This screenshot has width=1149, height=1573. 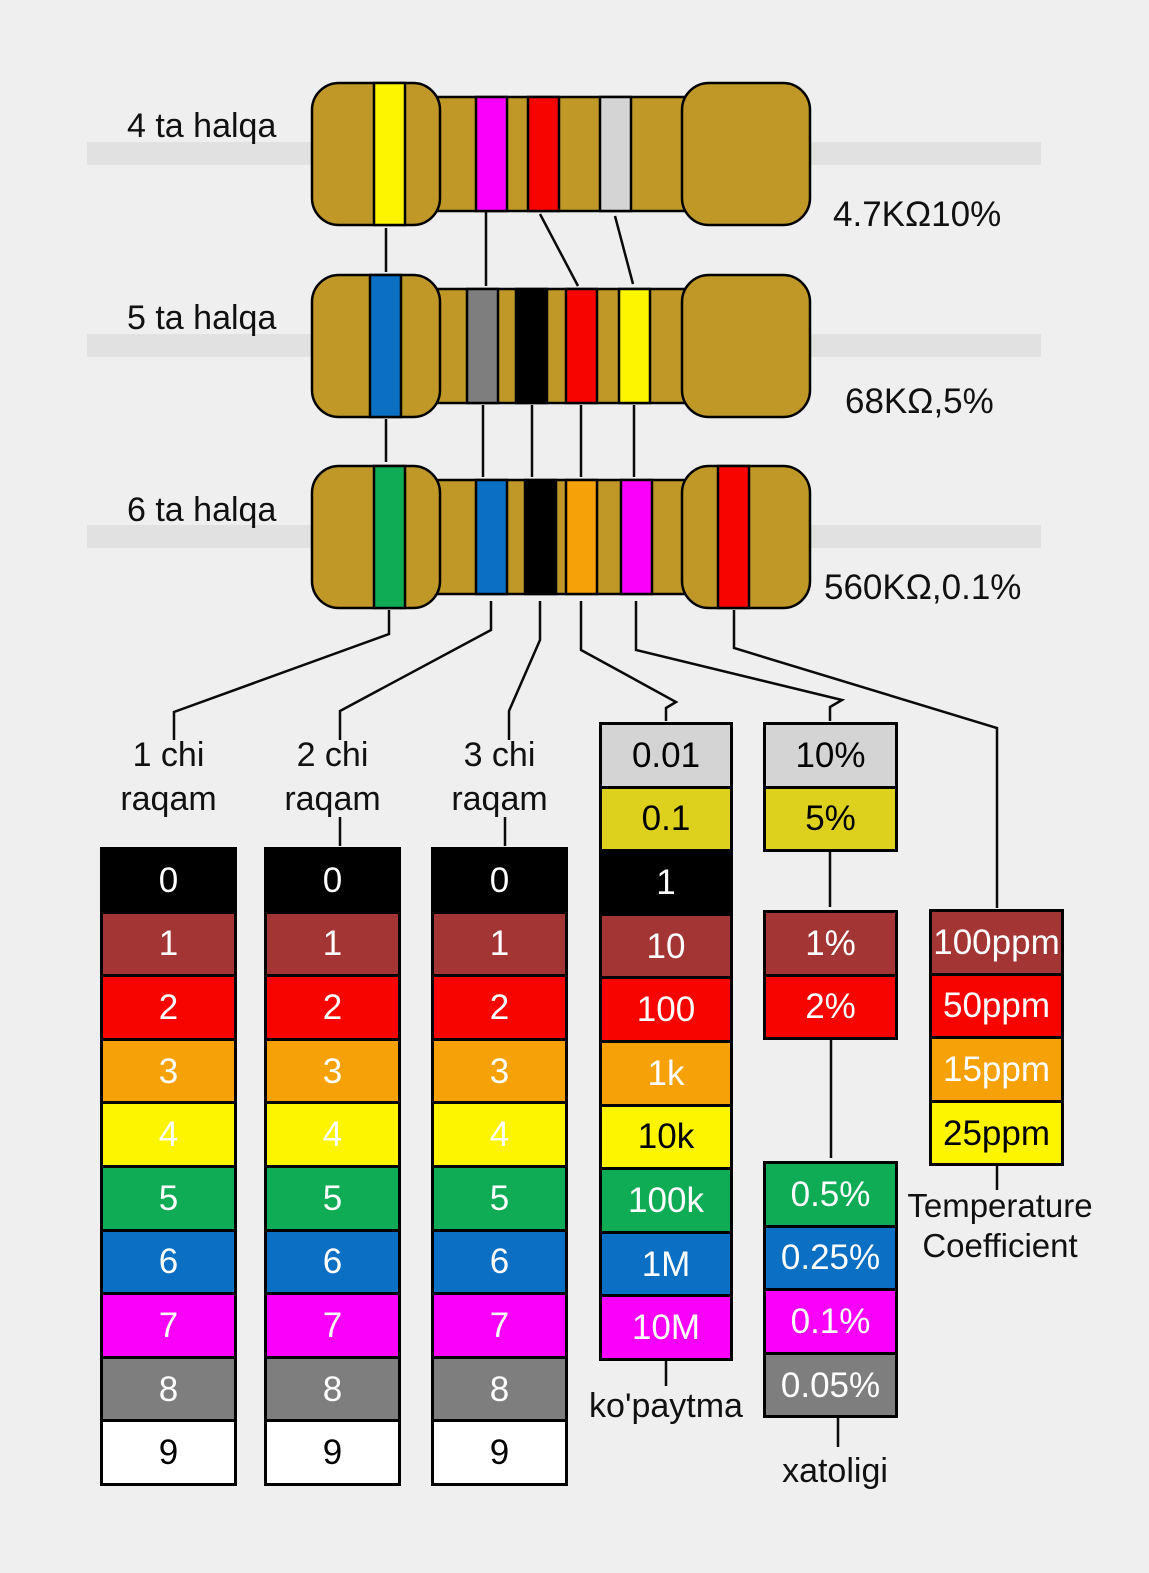 I want to click on band-gray, so click(x=482, y=346).